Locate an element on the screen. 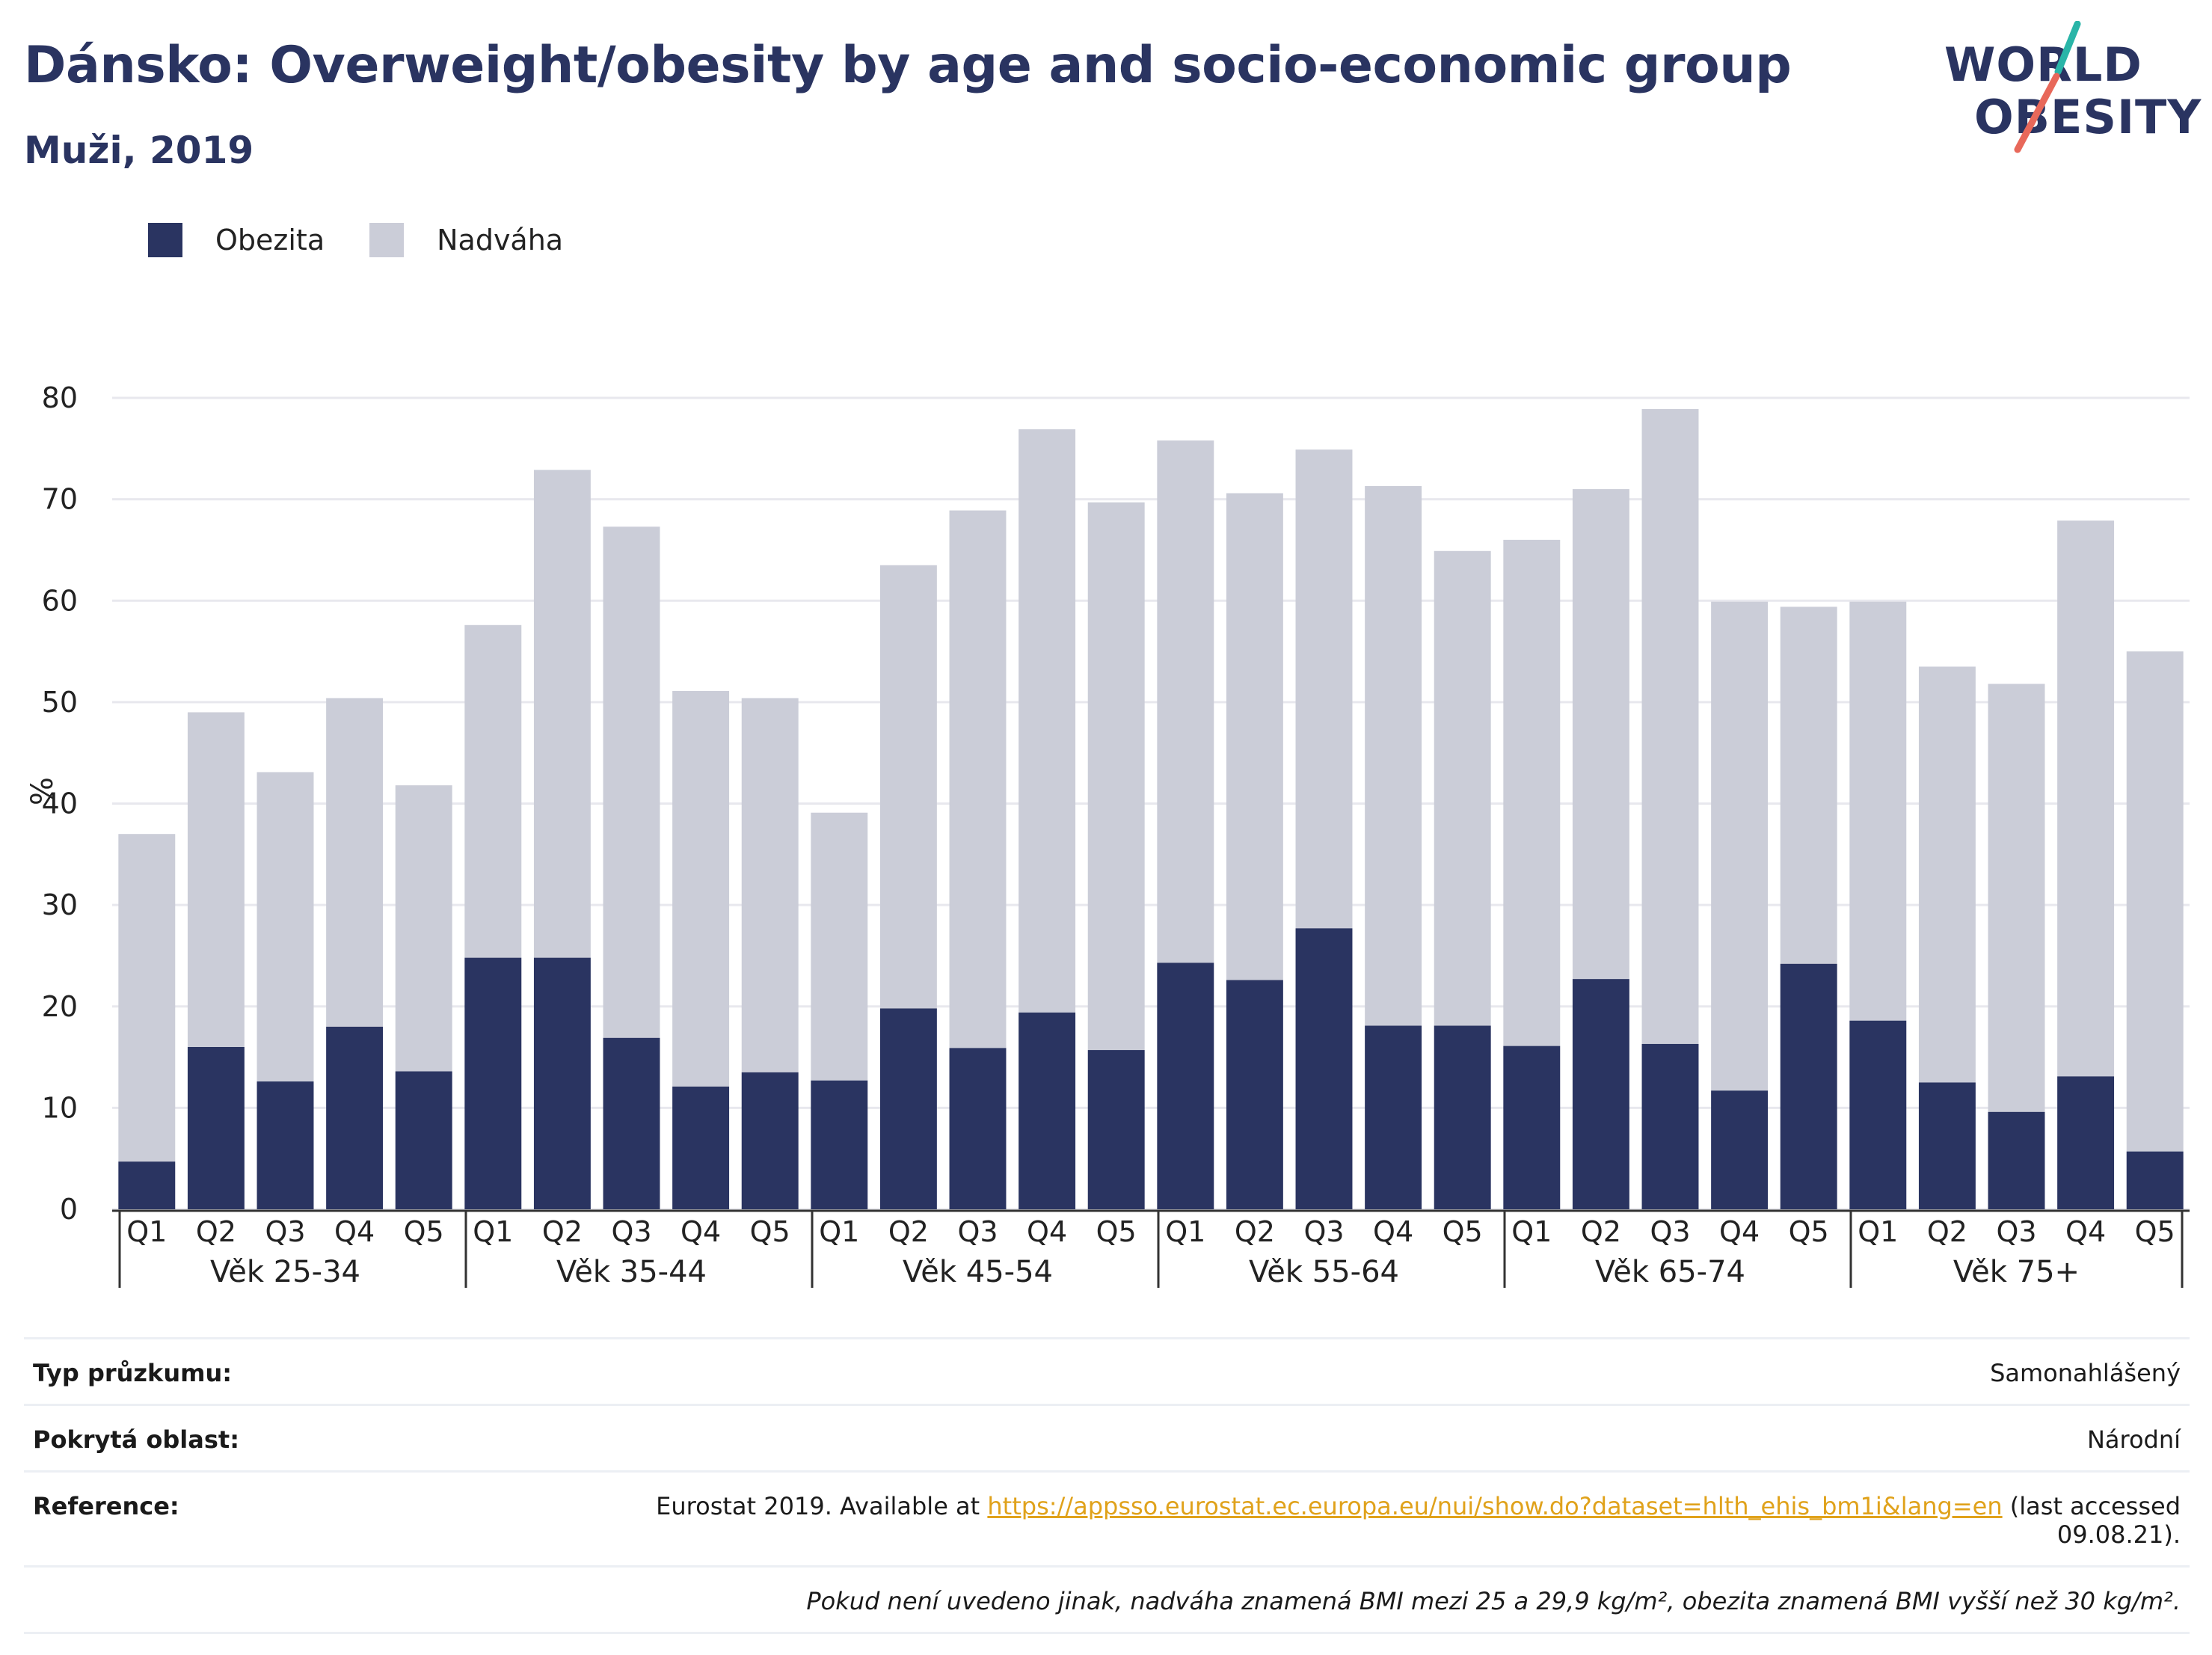  area-value: Národní is located at coordinates (2133, 1439).